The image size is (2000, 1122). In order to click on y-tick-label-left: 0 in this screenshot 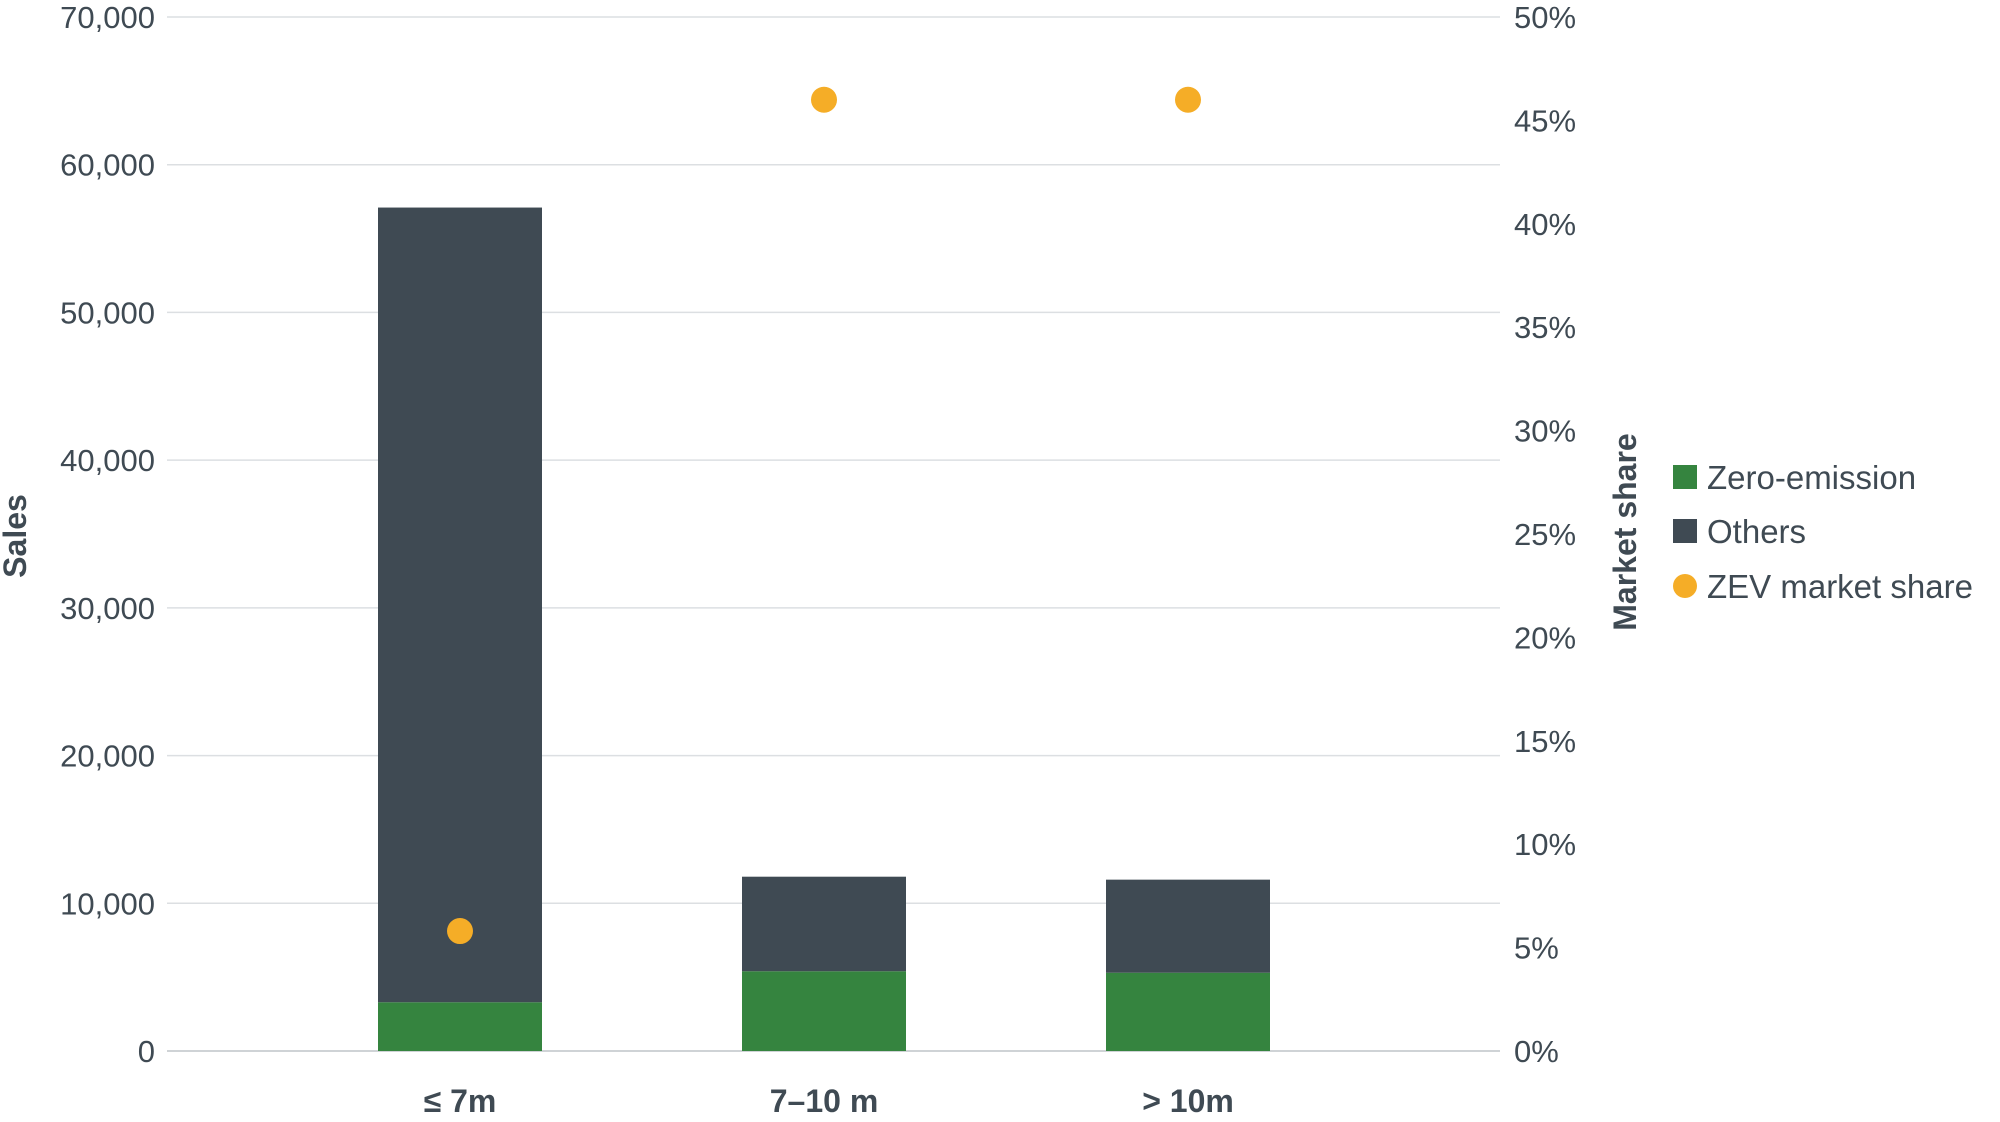, I will do `click(146, 1051)`.